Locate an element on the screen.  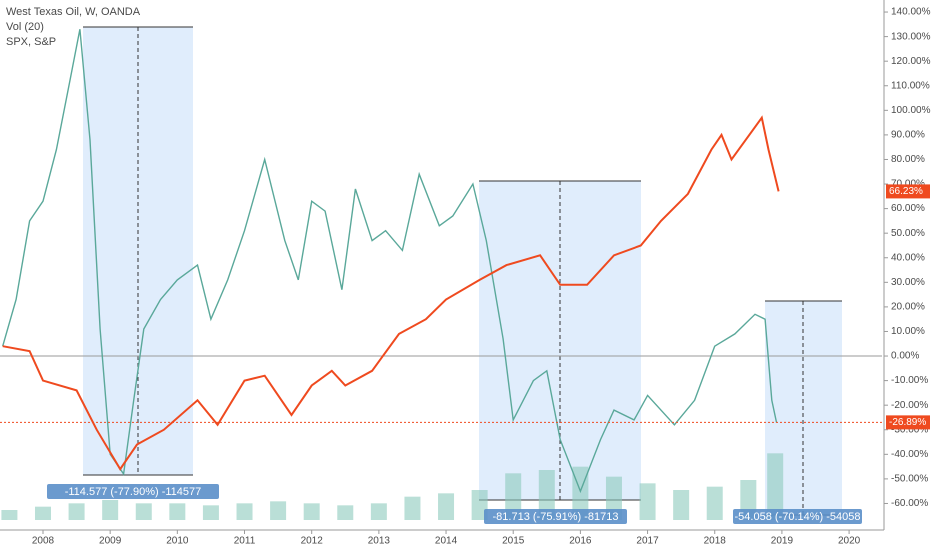
x-tick-label: 2016 is located at coordinates (580, 541).